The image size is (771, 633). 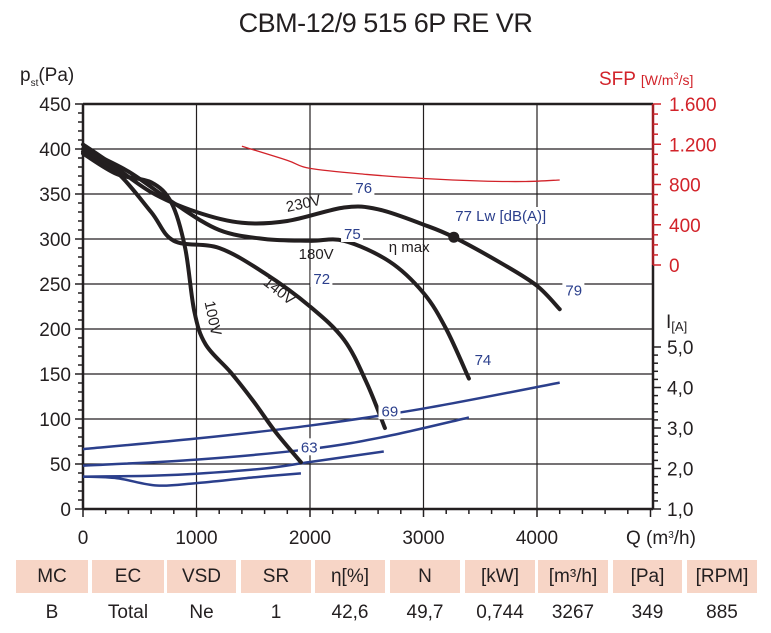 What do you see at coordinates (500, 612) in the screenshot?
I see `table-value-cell: 0,744` at bounding box center [500, 612].